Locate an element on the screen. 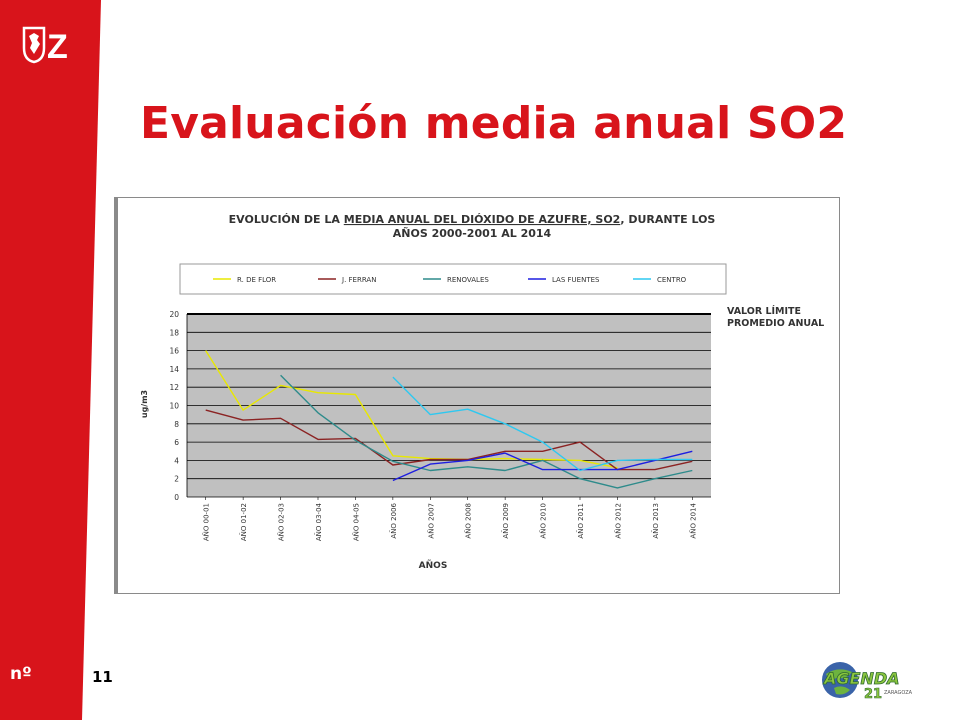 This screenshot has width=960, height=720. x-tick-label: AÑO 03-04 is located at coordinates (318, 521).